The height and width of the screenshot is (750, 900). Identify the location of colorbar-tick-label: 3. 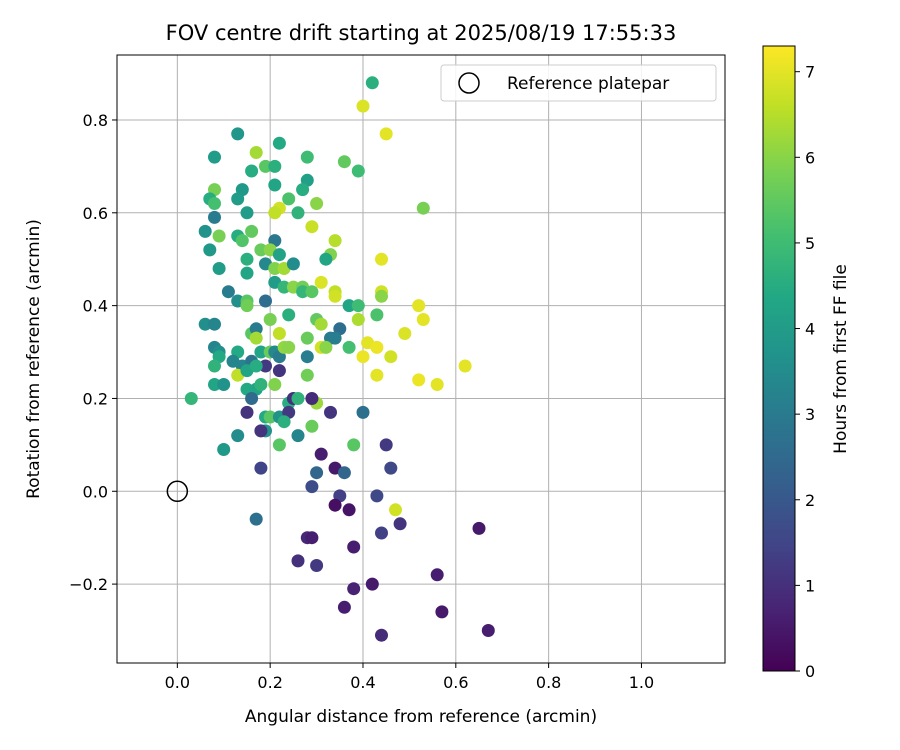
(810, 414).